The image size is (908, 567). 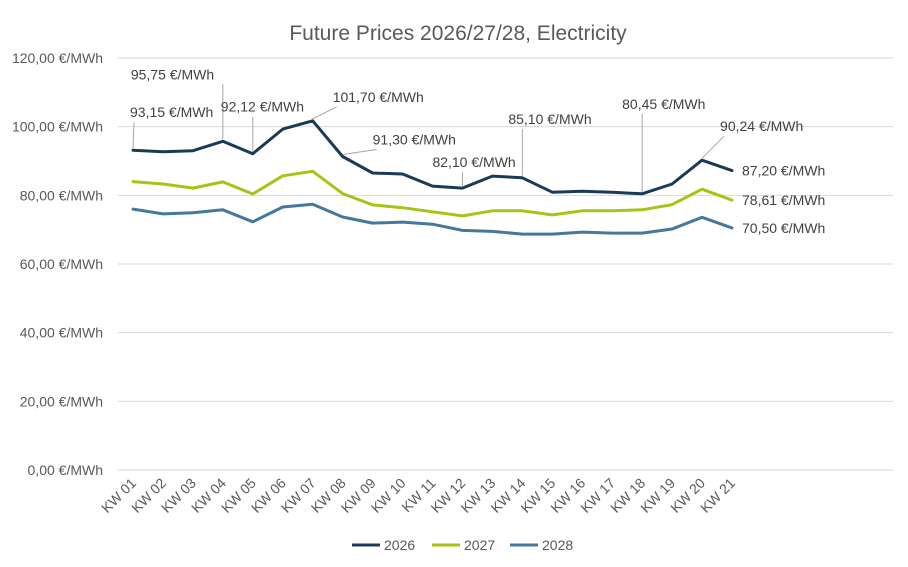 What do you see at coordinates (783, 228) in the screenshot?
I see `data-label: 70,50 €/MWh` at bounding box center [783, 228].